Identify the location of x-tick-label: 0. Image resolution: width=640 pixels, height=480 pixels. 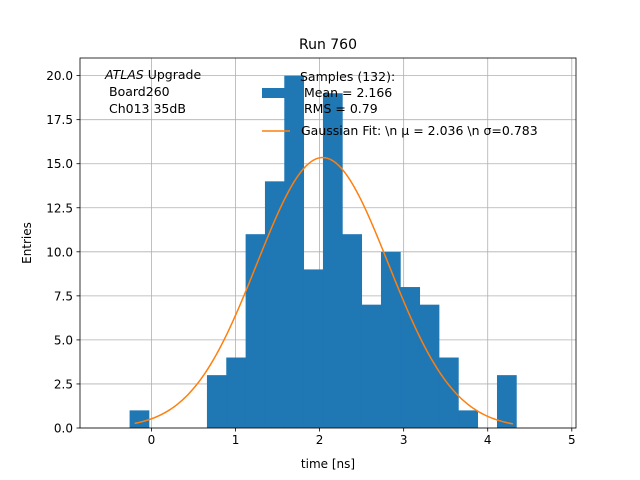
(152, 440).